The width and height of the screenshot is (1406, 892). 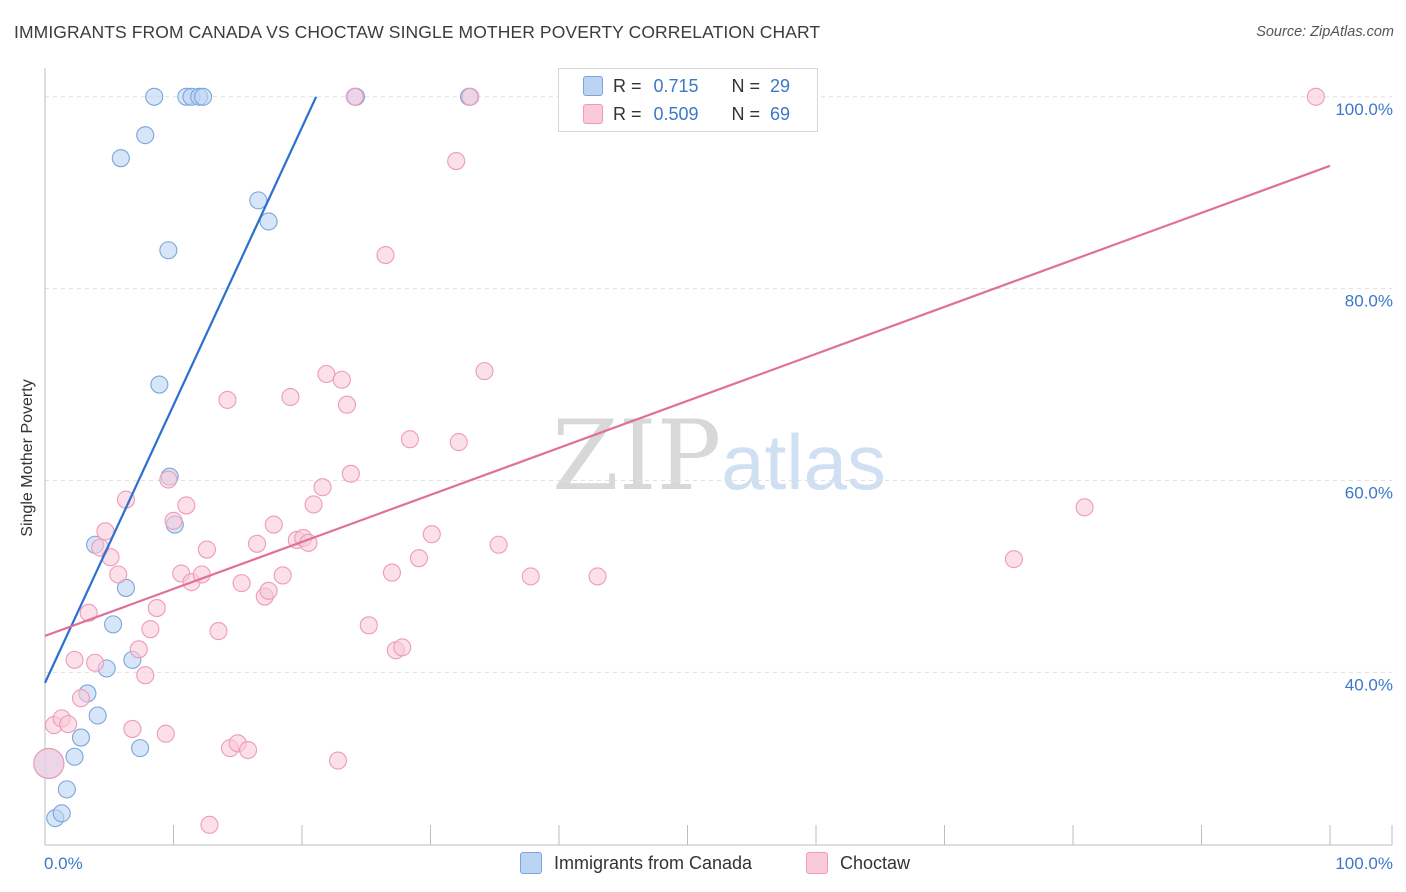 What do you see at coordinates (1369, 492) in the screenshot?
I see `y-tick-label: 60.0%` at bounding box center [1369, 492].